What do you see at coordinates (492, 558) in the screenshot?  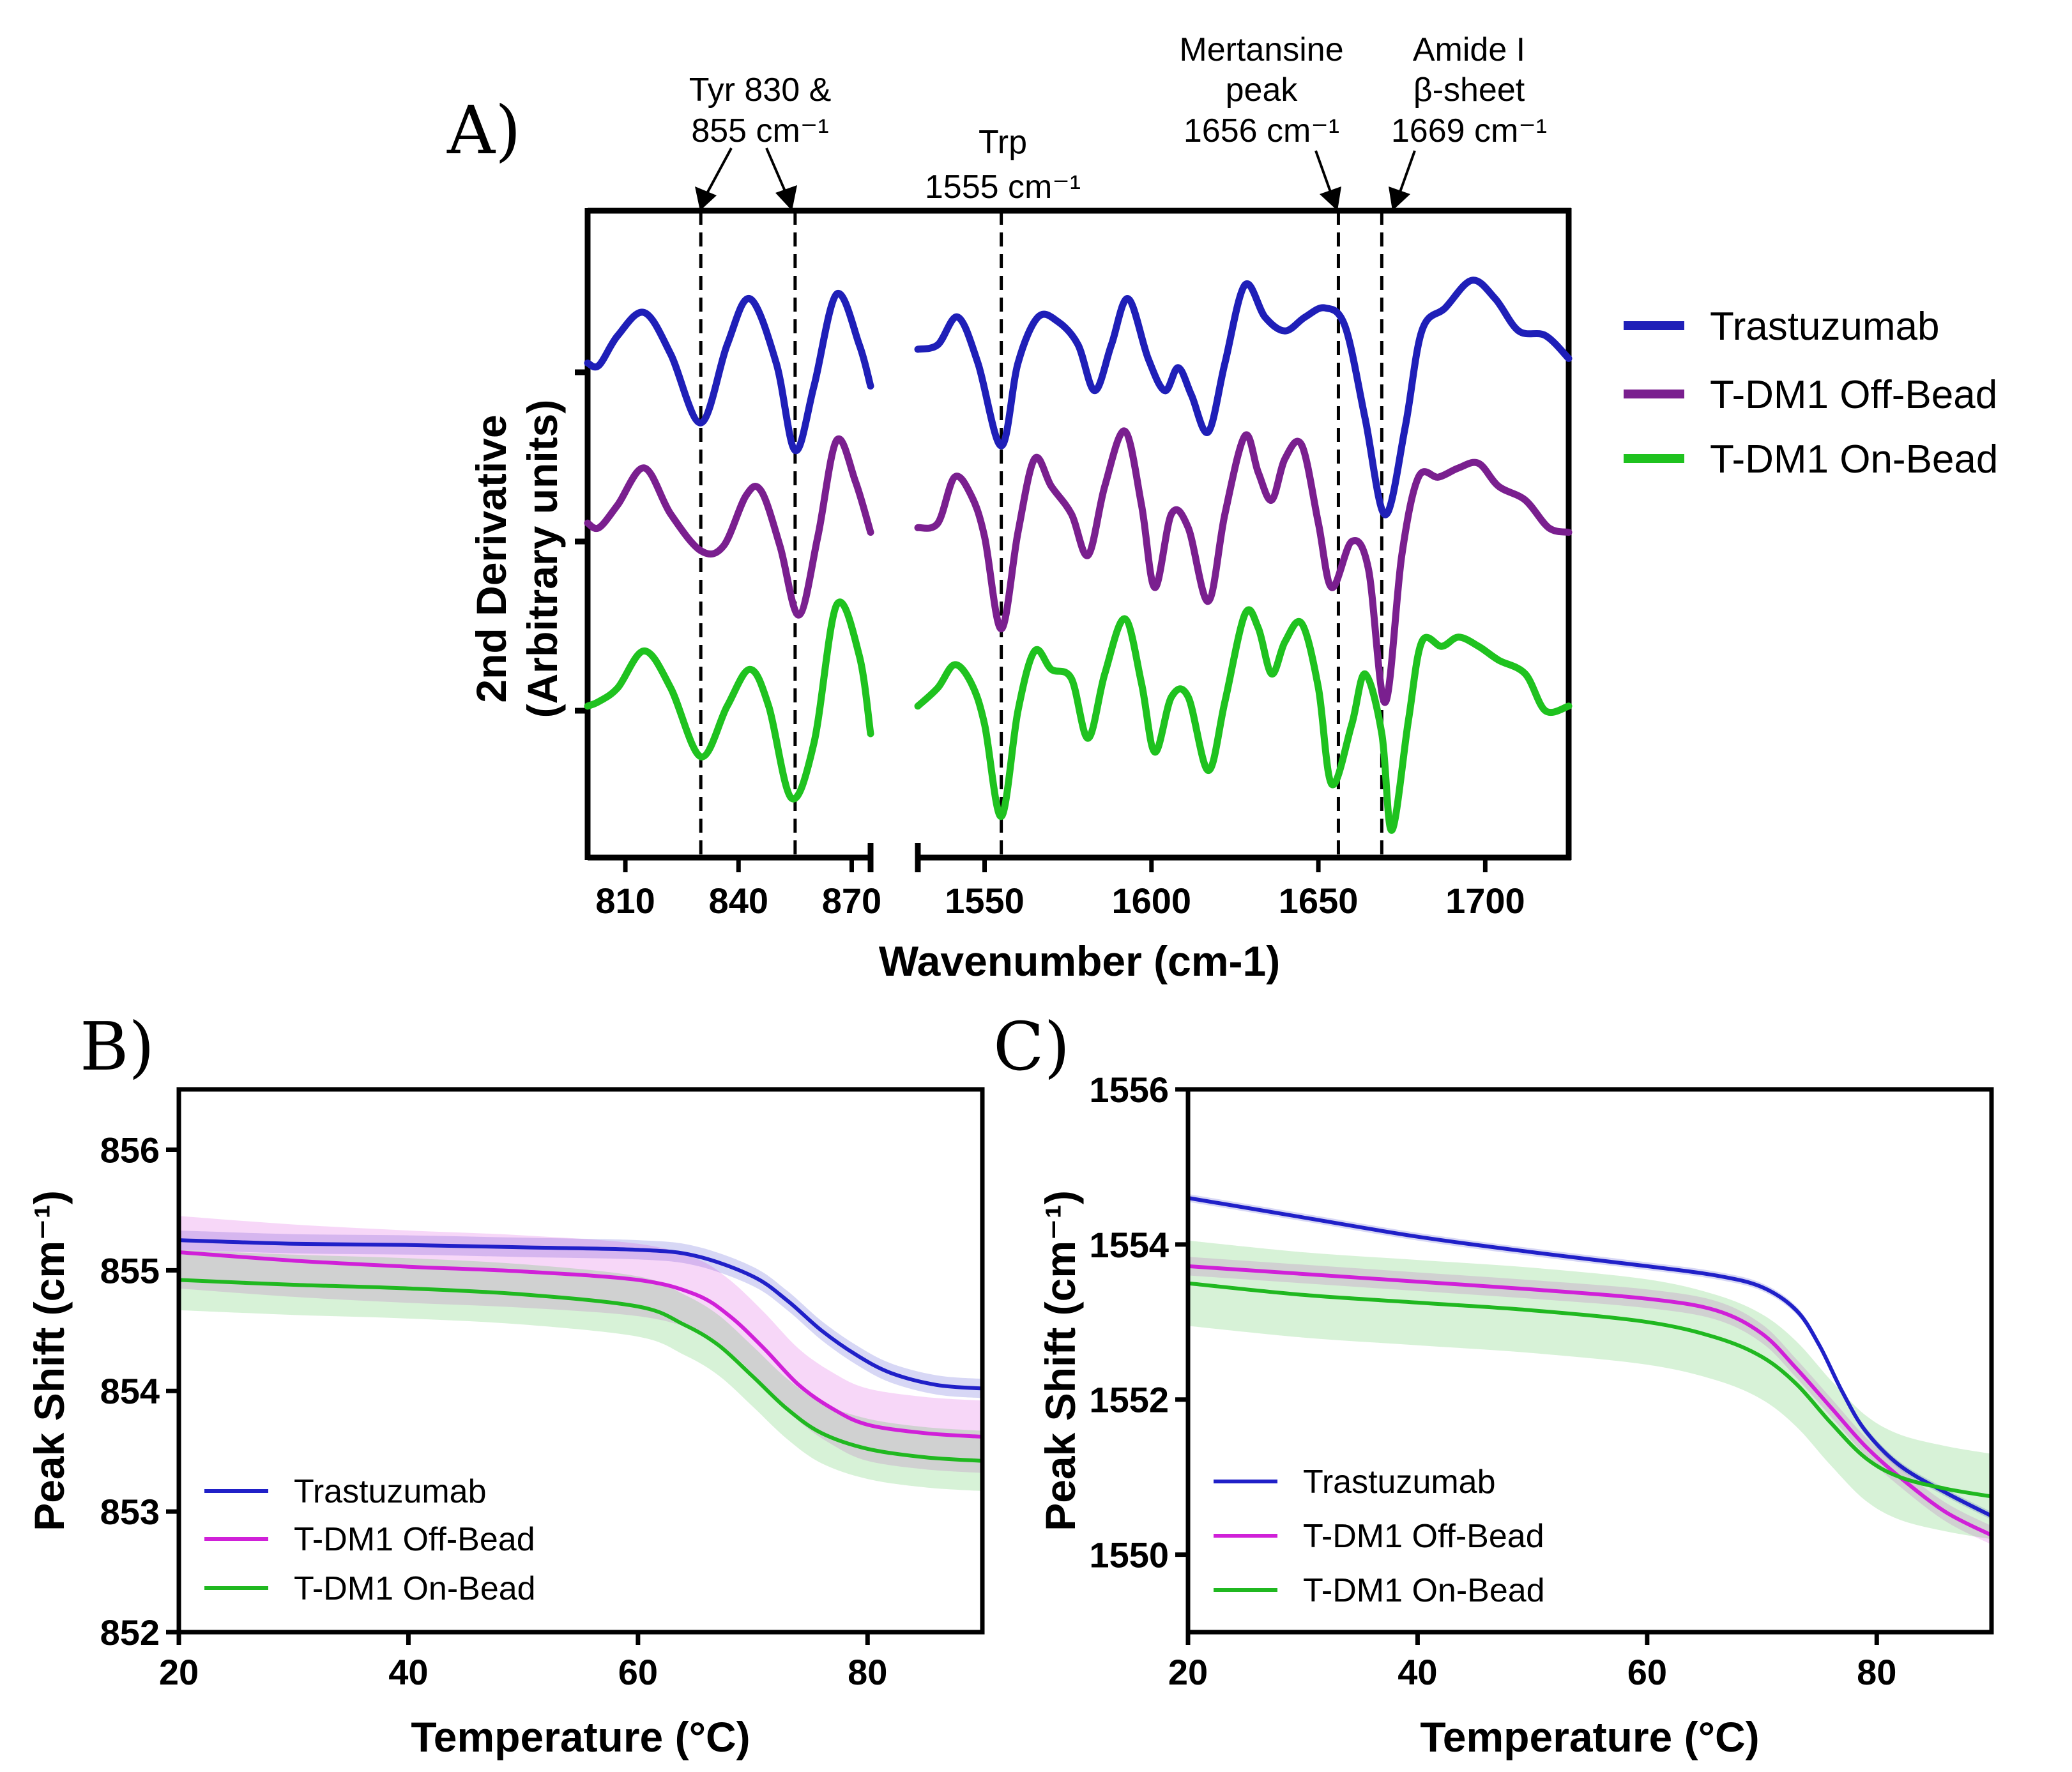 I see `panel-a-ylabel-line1: 2nd Derivative` at bounding box center [492, 558].